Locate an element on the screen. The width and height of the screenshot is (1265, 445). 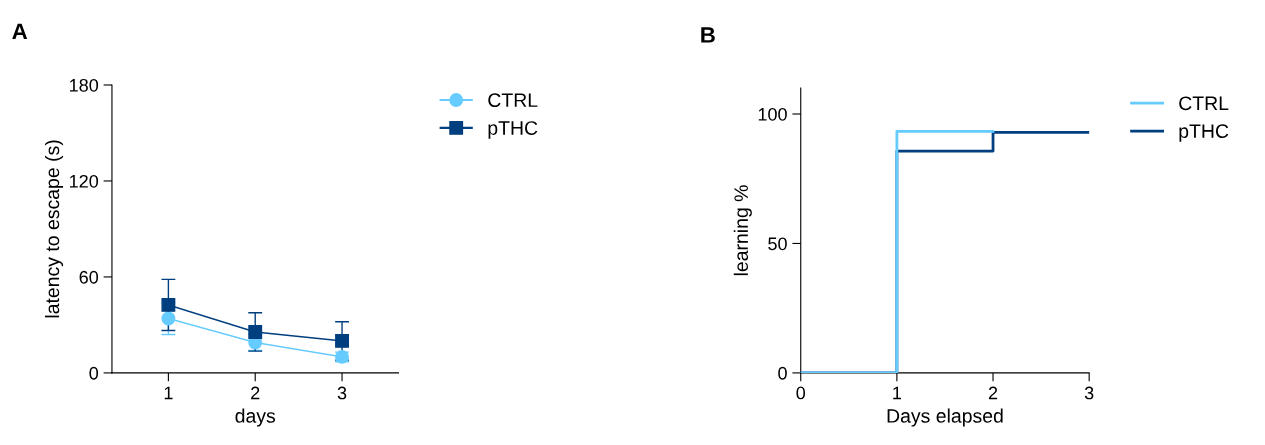
y-axis-title: latency to escape (s) is located at coordinates (54, 229).